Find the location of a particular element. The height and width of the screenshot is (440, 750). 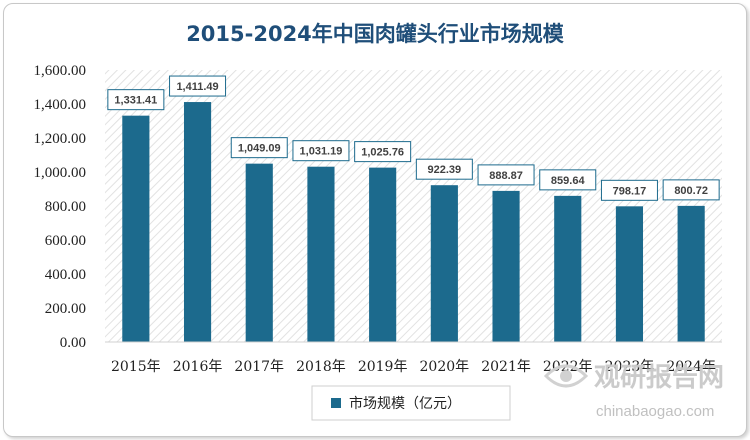

x-tick-label: 2018年 is located at coordinates (321, 367).